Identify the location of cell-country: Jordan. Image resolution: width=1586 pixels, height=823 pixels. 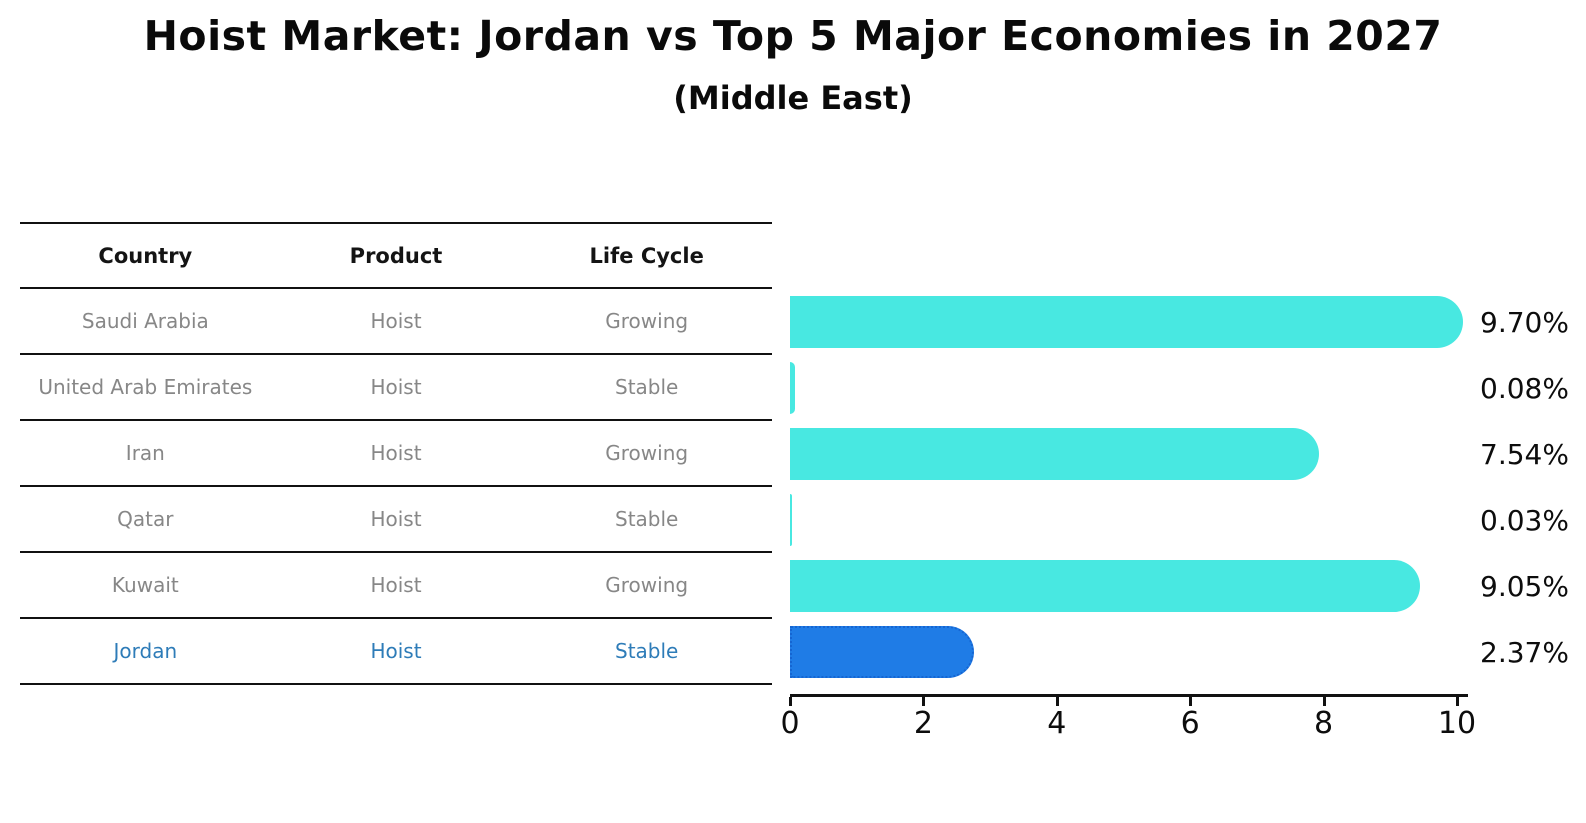
(145, 651).